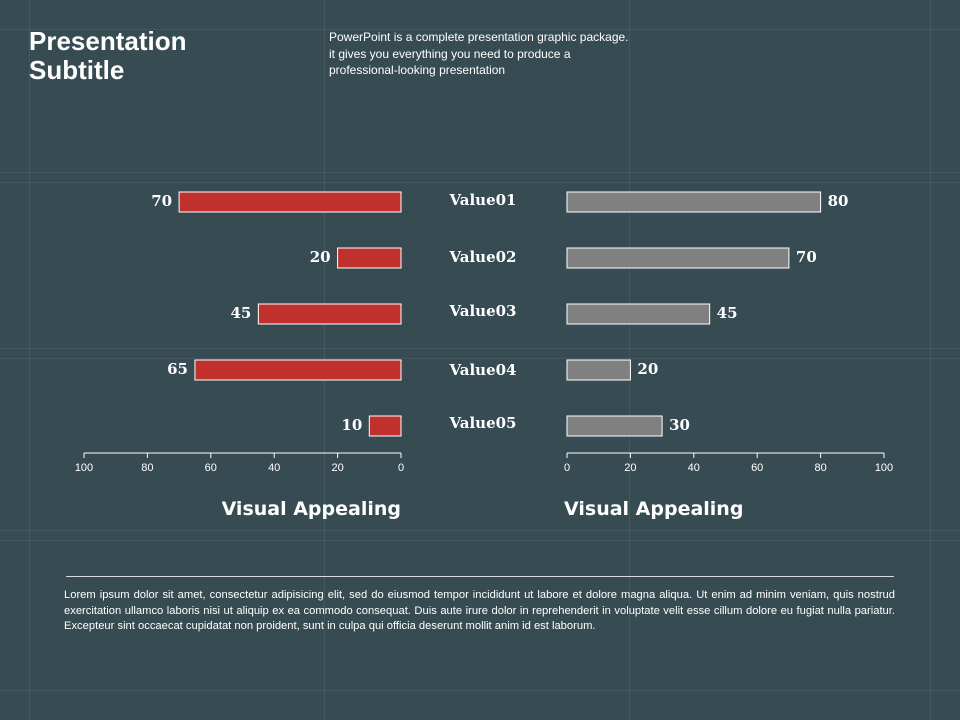 Image resolution: width=960 pixels, height=720 pixels. I want to click on slide-title: Presentation Subtitle, so click(108, 55).